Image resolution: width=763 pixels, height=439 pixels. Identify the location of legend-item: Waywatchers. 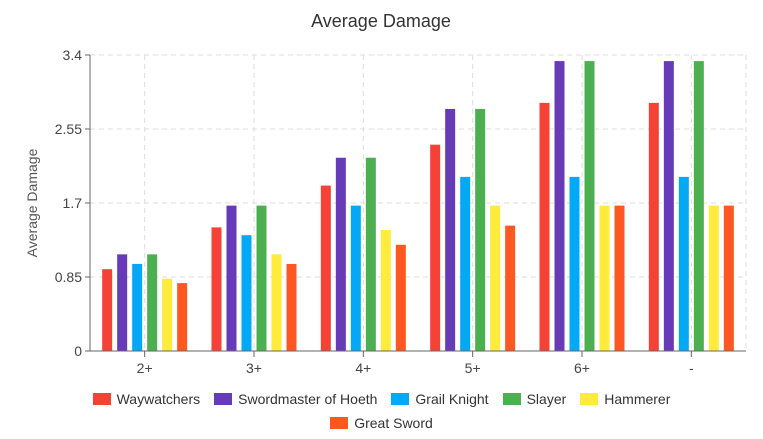
(146, 399).